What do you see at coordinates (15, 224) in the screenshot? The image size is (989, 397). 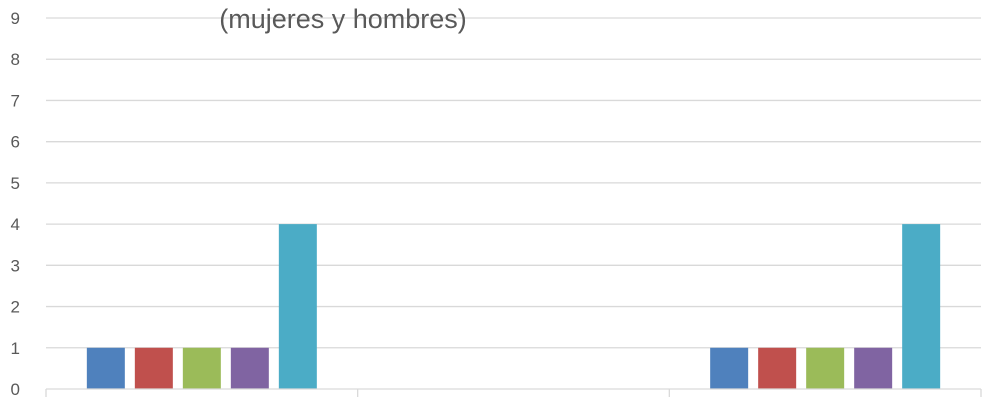 I see `y-tick-label: 4` at bounding box center [15, 224].